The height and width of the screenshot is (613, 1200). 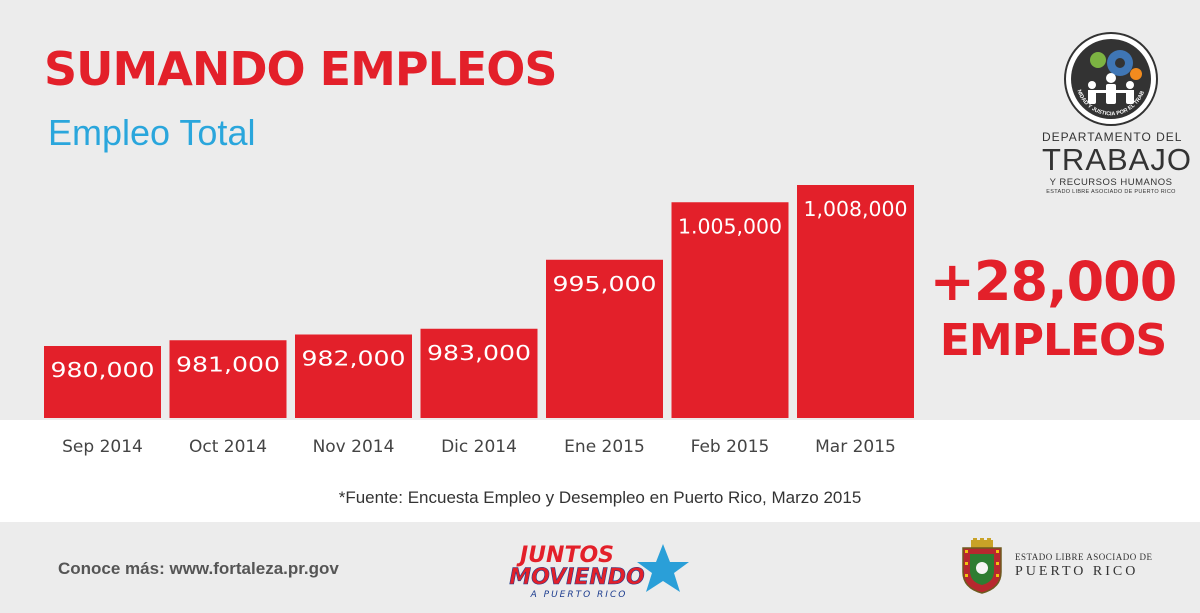 What do you see at coordinates (354, 447) in the screenshot?
I see `x-tick-label-2: Nov 2014` at bounding box center [354, 447].